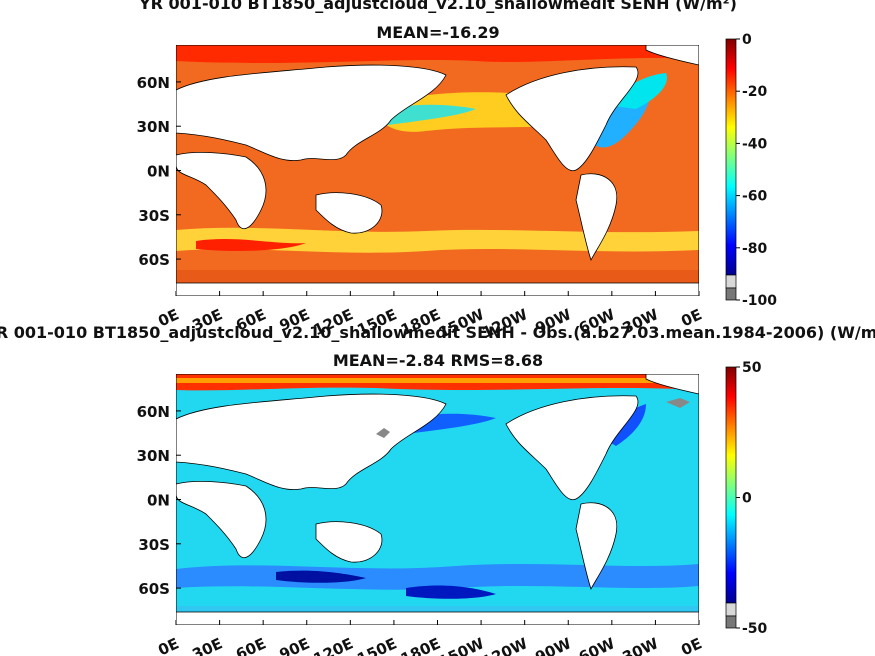  What do you see at coordinates (437, 54) in the screenshot?
I see `arctic-field` at bounding box center [437, 54].